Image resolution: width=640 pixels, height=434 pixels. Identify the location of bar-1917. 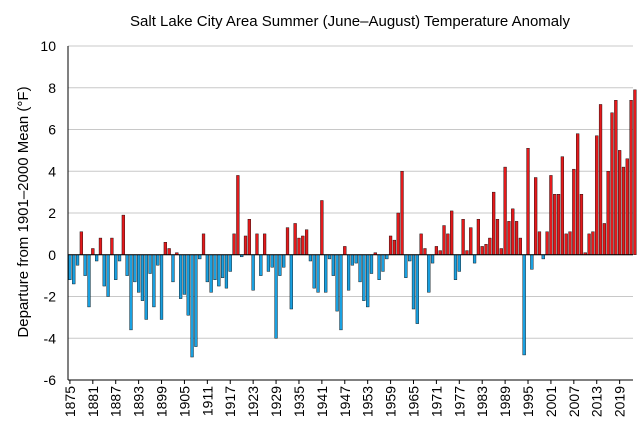
(230, 263).